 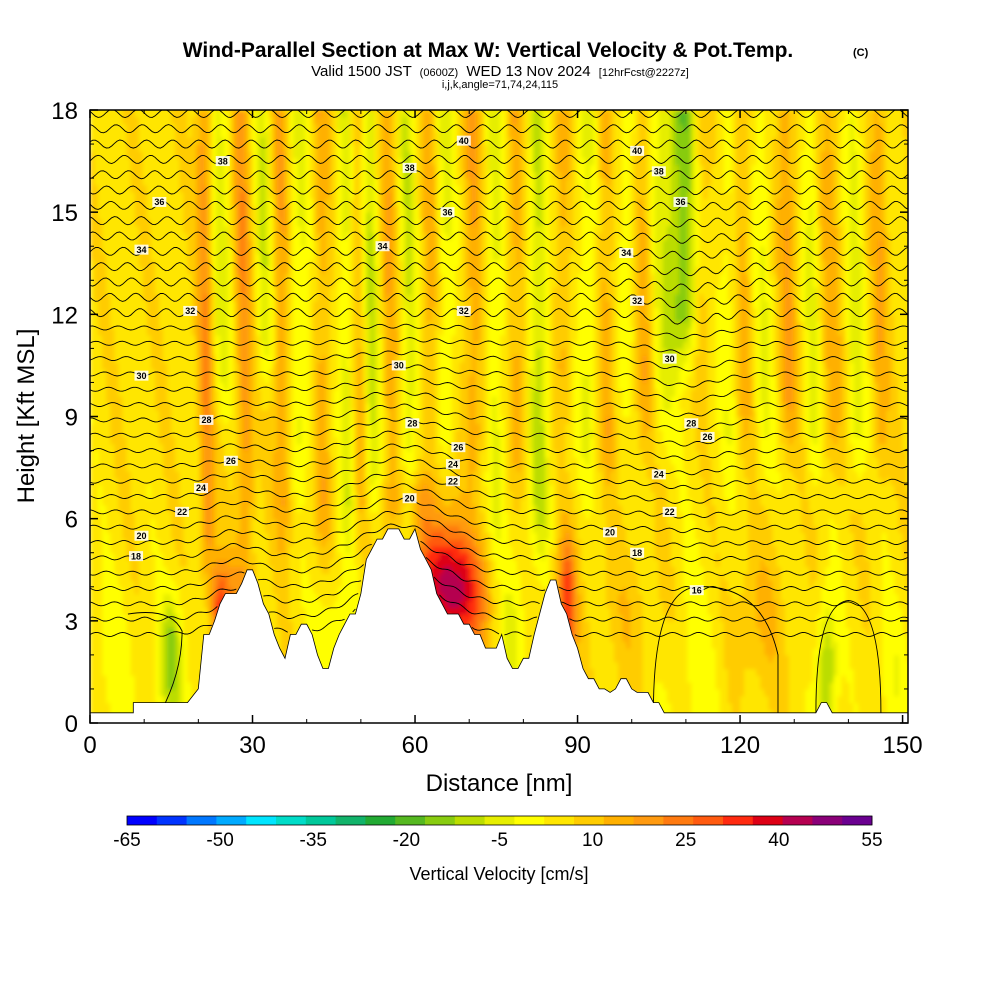 What do you see at coordinates (313, 840) in the screenshot?
I see `colorbar-tick-label: -35` at bounding box center [313, 840].